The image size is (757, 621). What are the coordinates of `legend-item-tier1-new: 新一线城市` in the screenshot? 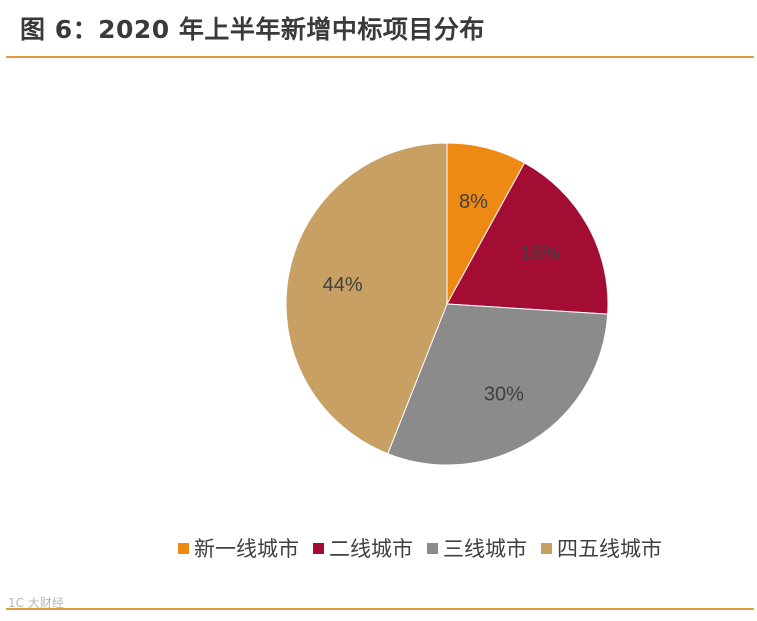 It's located at (238, 548).